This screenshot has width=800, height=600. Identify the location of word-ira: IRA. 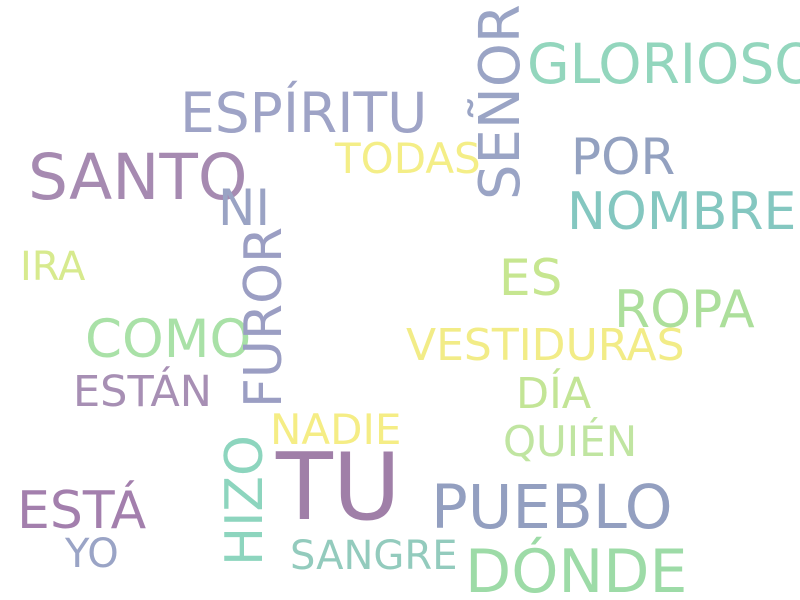
(53, 267).